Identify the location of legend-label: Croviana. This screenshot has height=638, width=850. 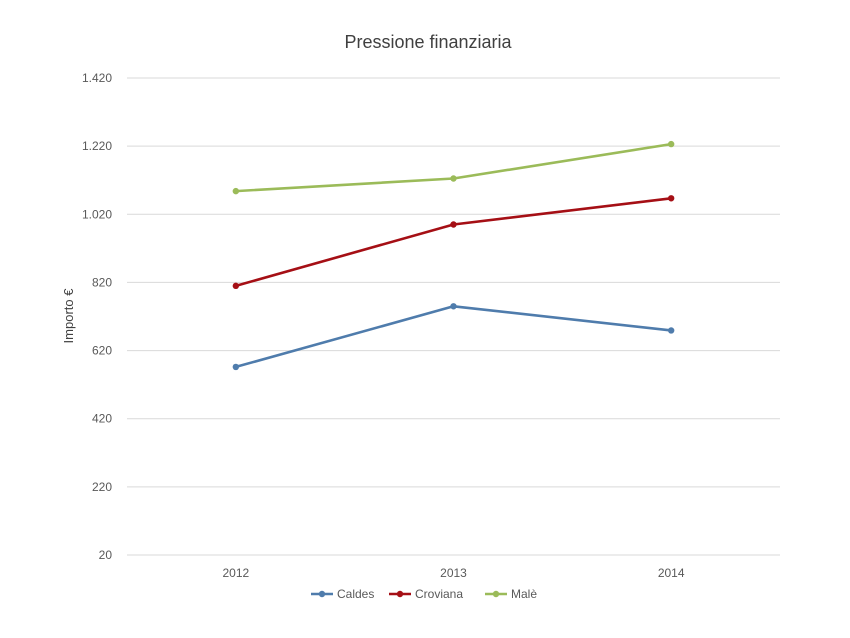
(439, 594).